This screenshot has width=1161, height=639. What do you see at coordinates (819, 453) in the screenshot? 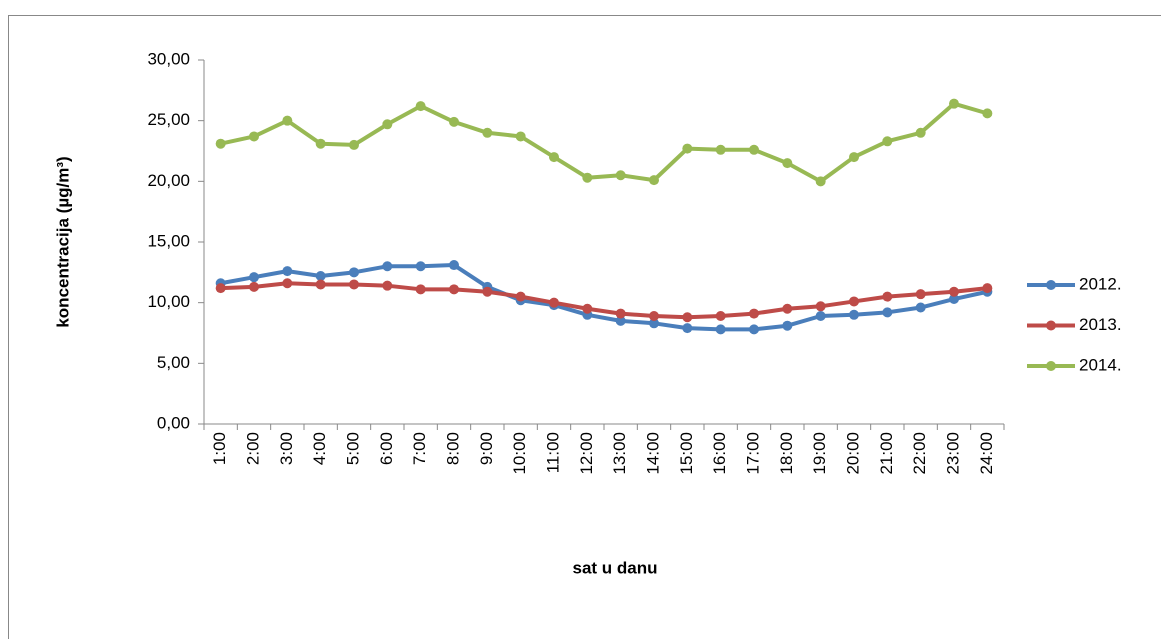
I see `x-tick-label: 19:00` at bounding box center [819, 453].